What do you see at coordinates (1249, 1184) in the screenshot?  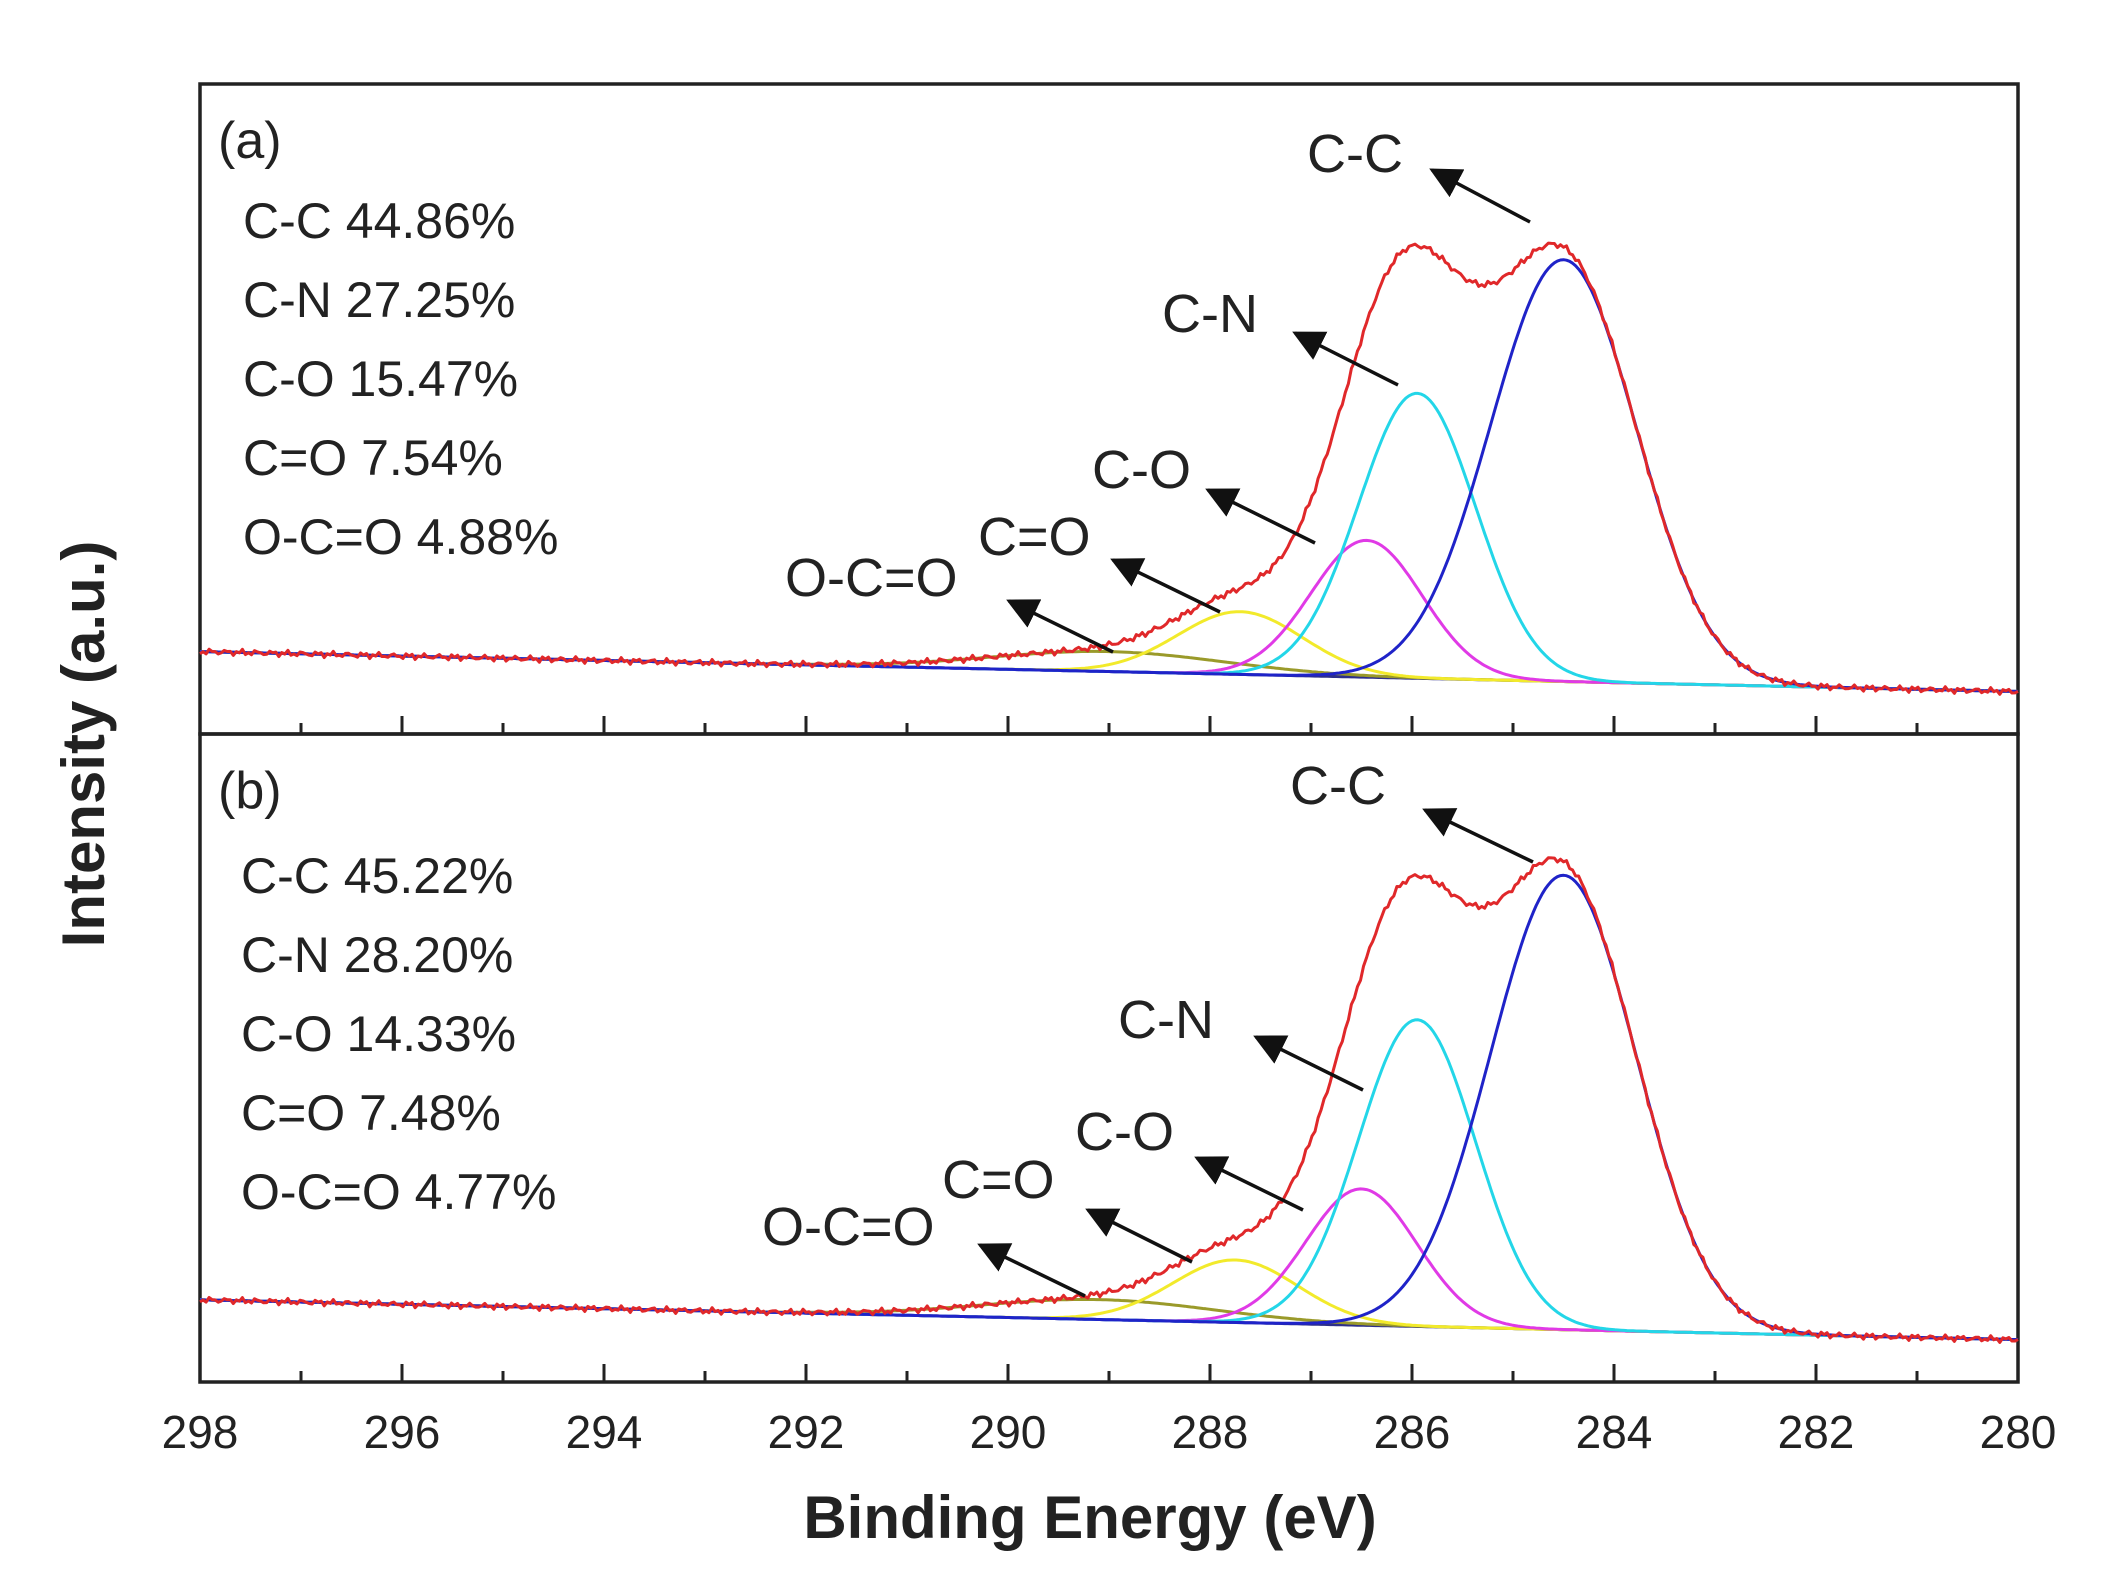 I see `panel-b-arrow-c-o` at bounding box center [1249, 1184].